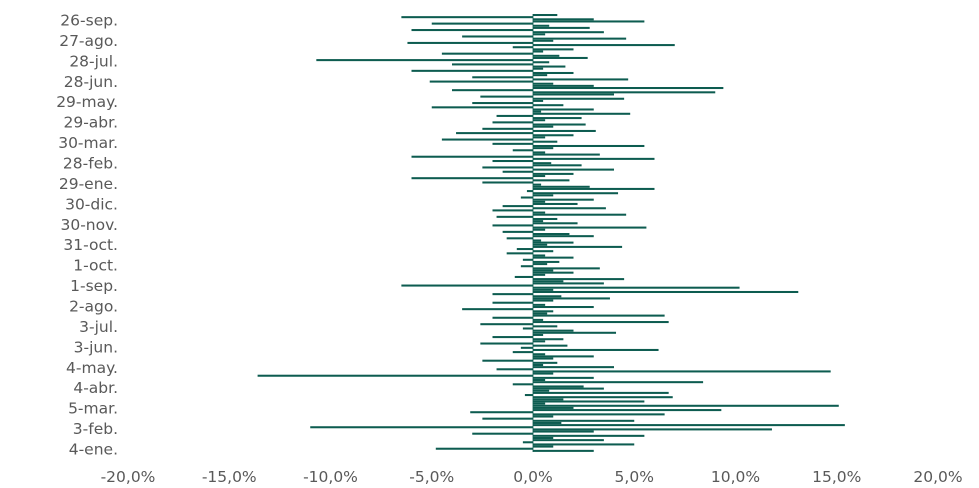 This screenshot has height=488, width=979. What do you see at coordinates (87, 102) in the screenshot?
I see `y-tick-label: 29-may.` at bounding box center [87, 102].